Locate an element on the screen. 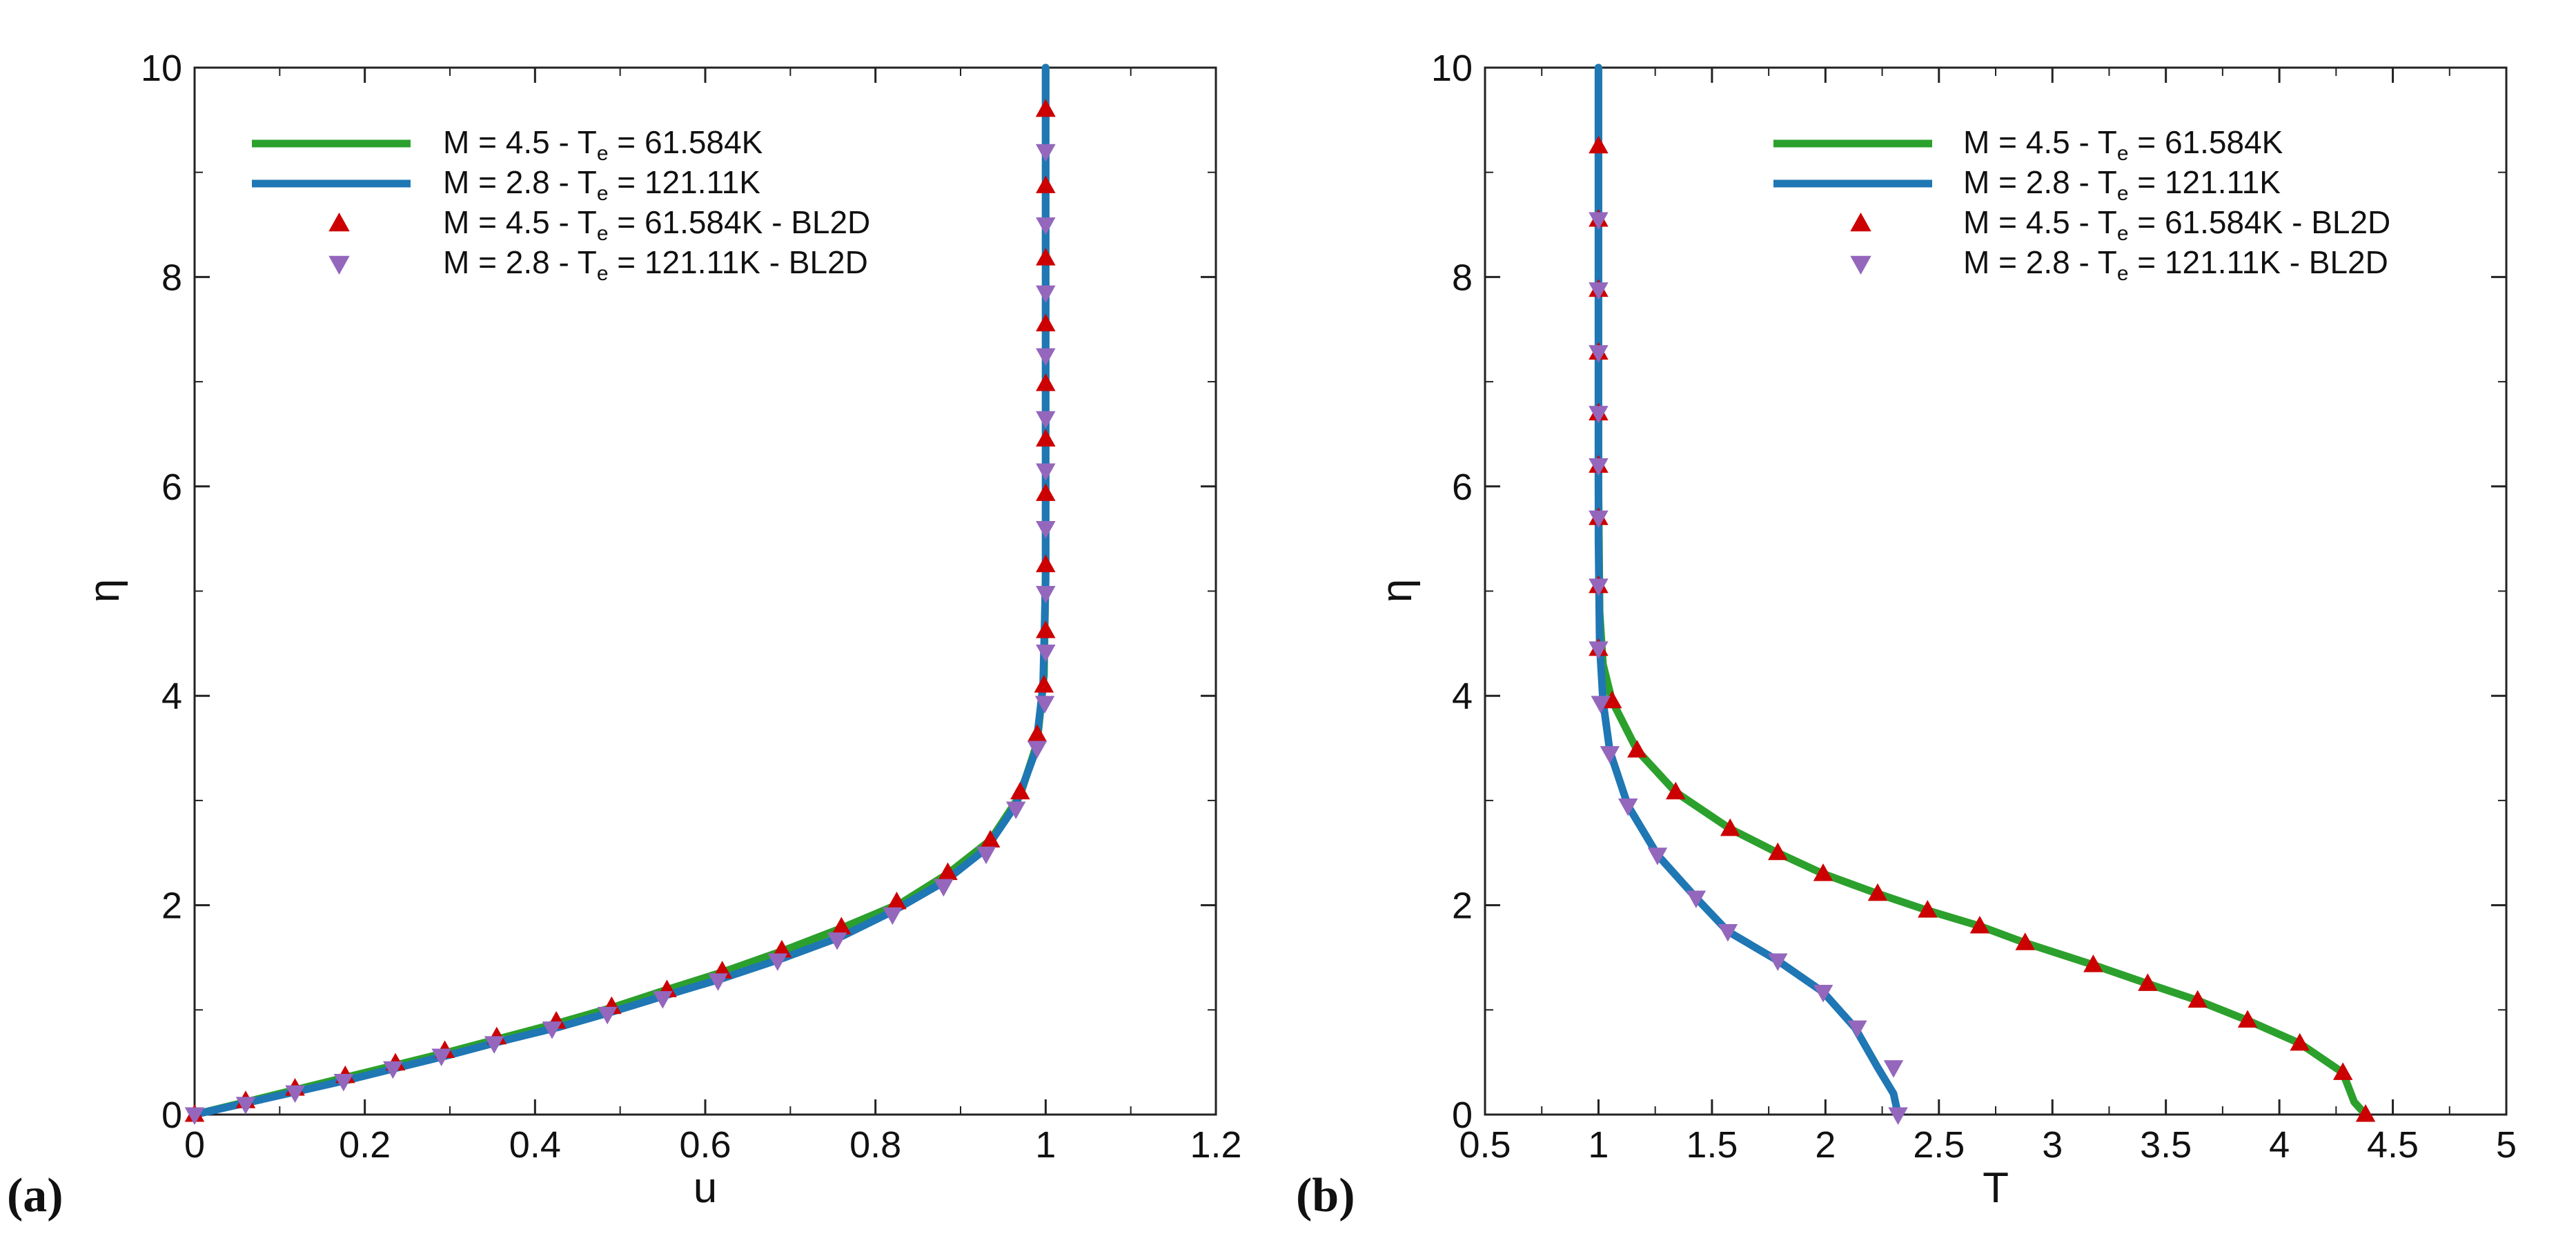  panel-a-x-tick-label: 0.2 is located at coordinates (365, 1145).